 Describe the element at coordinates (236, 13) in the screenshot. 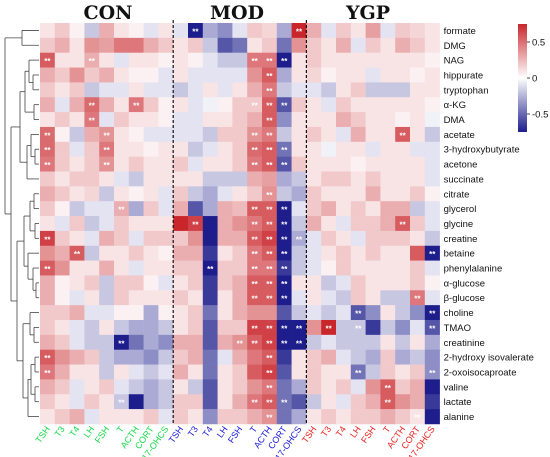

I see `group-titles: CON MOD YGP` at that location.